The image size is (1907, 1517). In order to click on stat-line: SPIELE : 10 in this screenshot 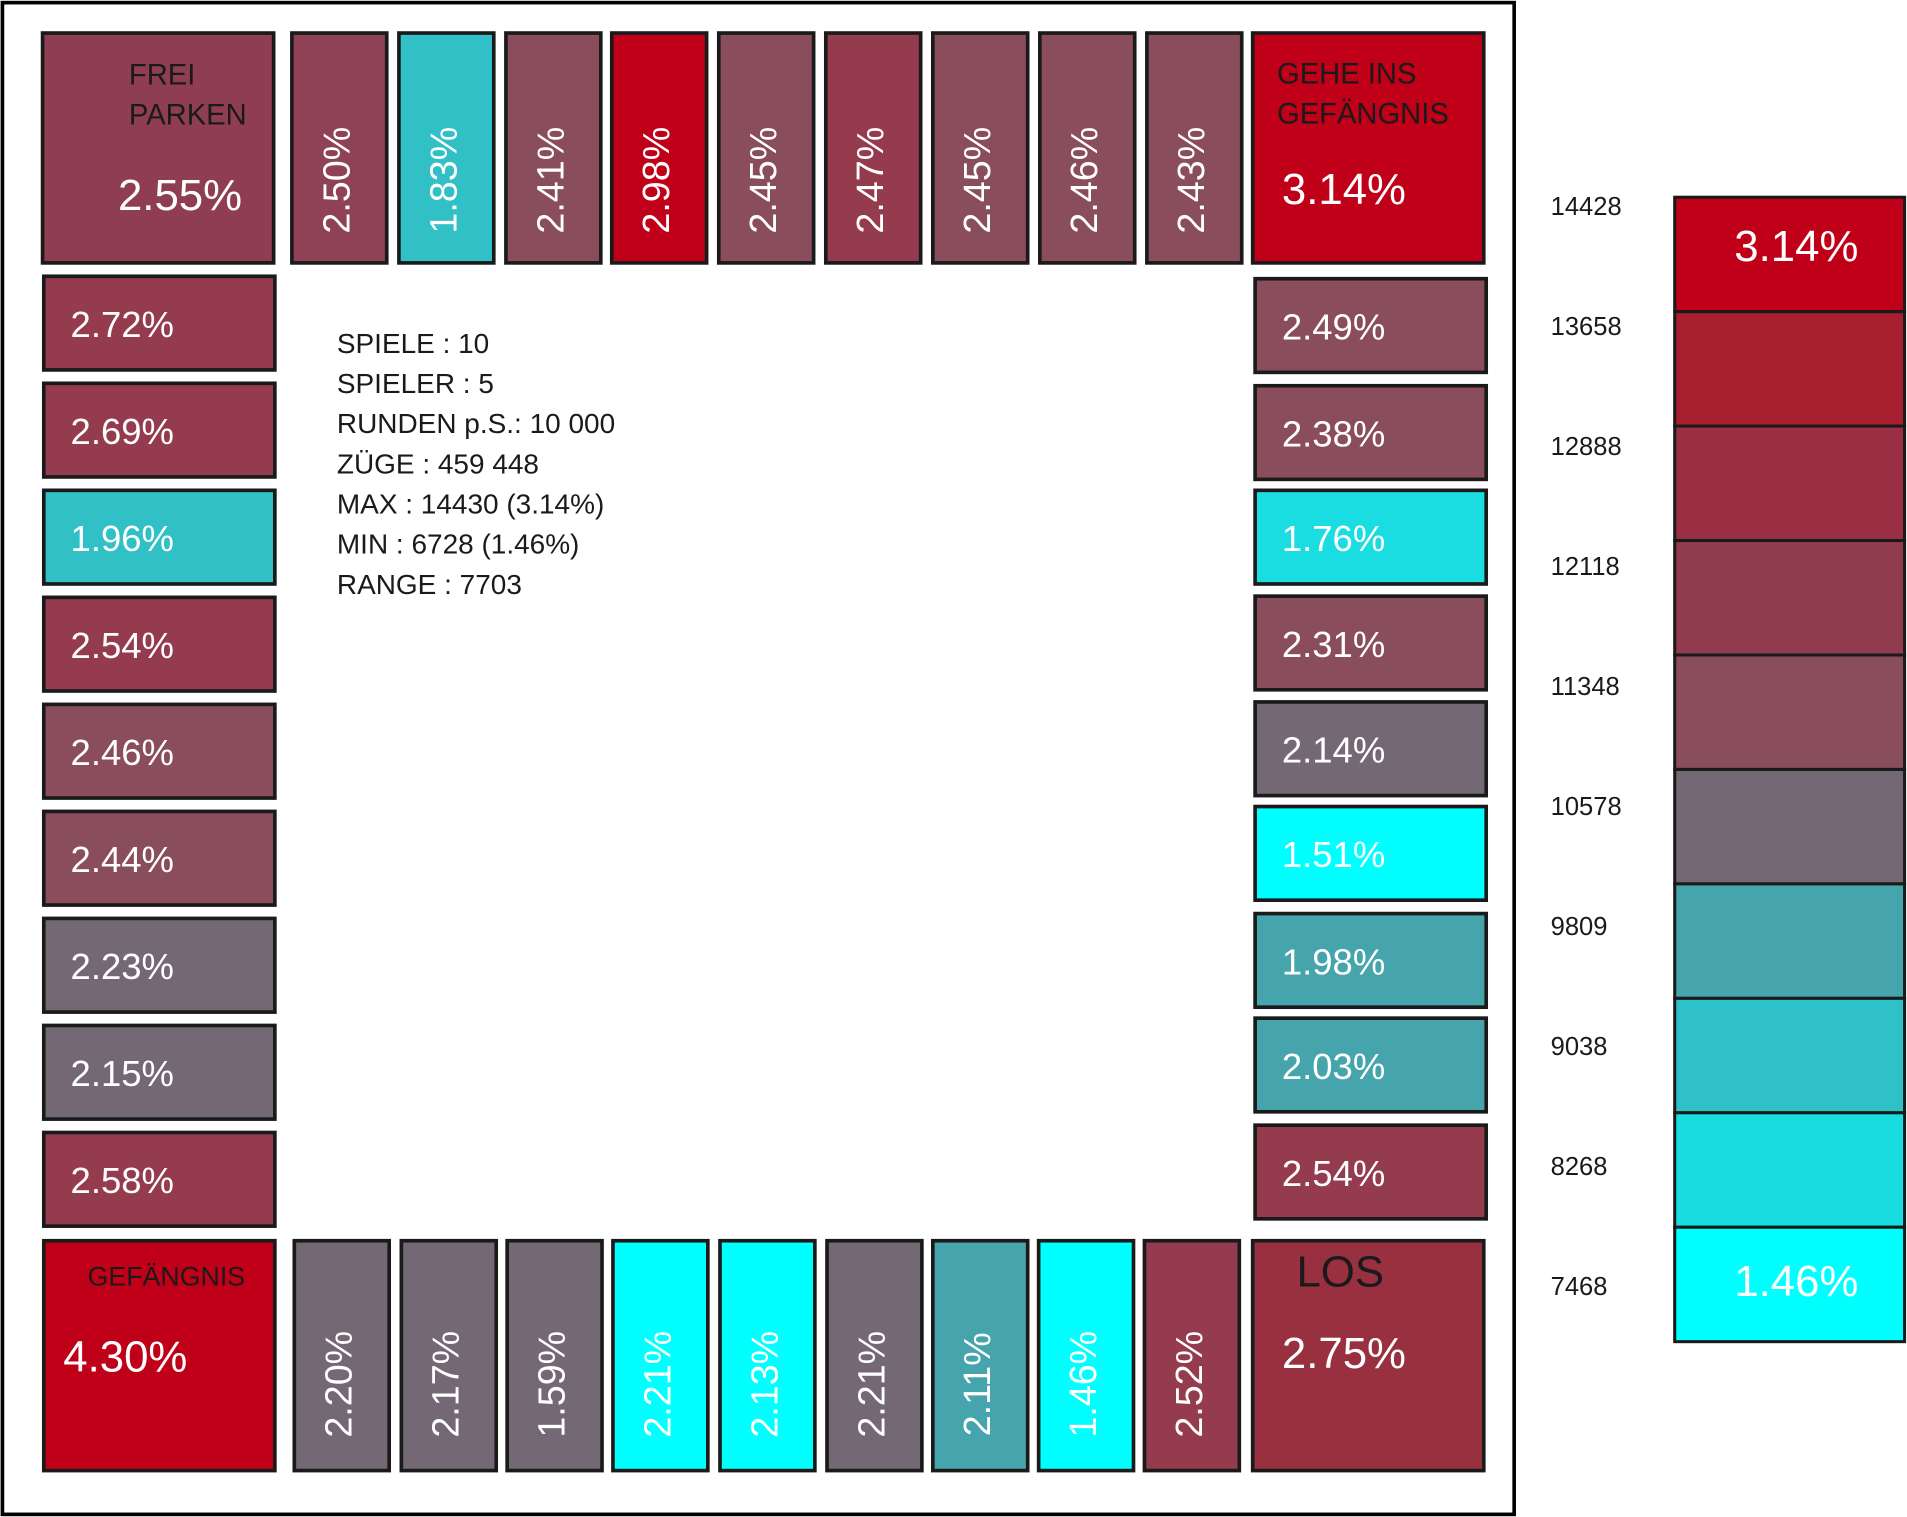, I will do `click(413, 343)`.